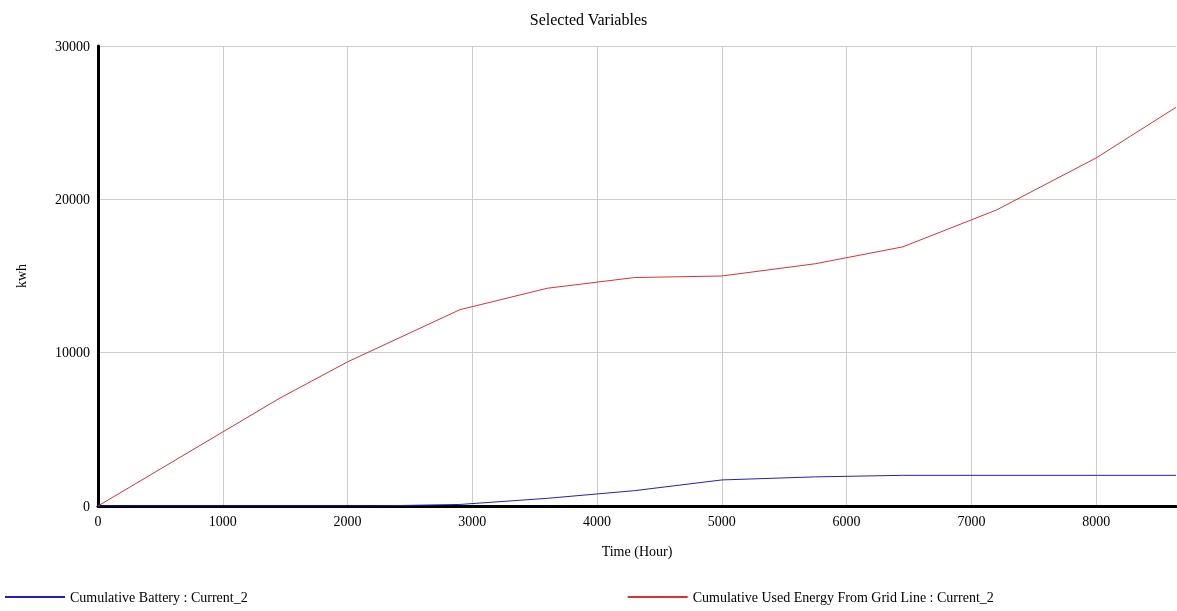  I want to click on y-tick-label: 30000, so click(72, 46).